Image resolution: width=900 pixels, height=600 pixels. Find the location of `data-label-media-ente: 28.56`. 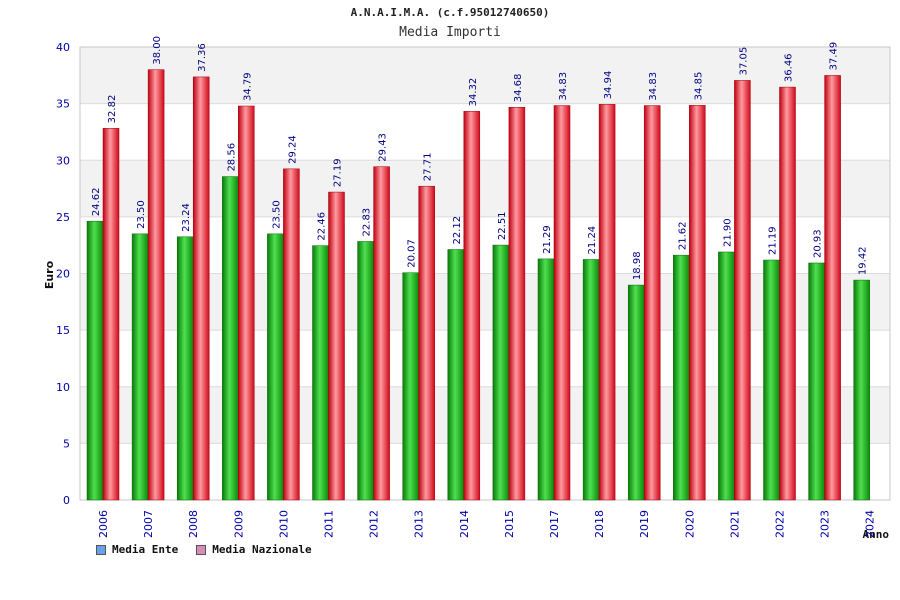

data-label-media-ente: 28.56 is located at coordinates (231, 157).